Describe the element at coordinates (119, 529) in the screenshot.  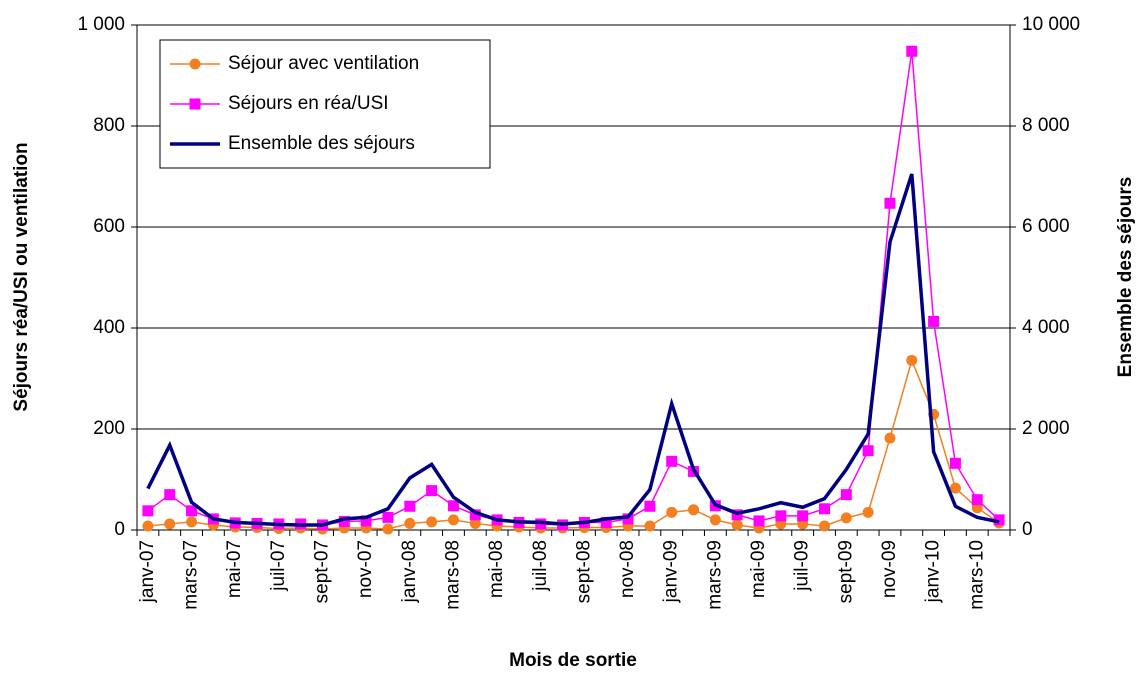
I see `y-tick-label: 0` at that location.